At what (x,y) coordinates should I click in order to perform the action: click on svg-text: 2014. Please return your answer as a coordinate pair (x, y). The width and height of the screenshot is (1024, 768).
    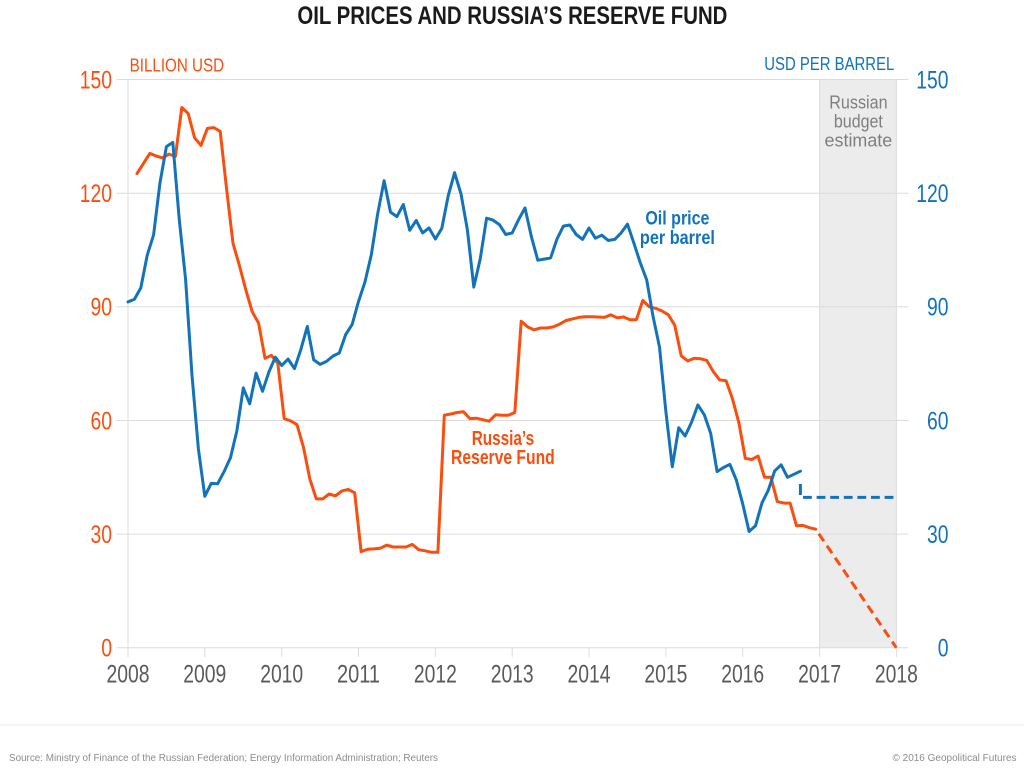
    Looking at the image, I should click on (589, 675).